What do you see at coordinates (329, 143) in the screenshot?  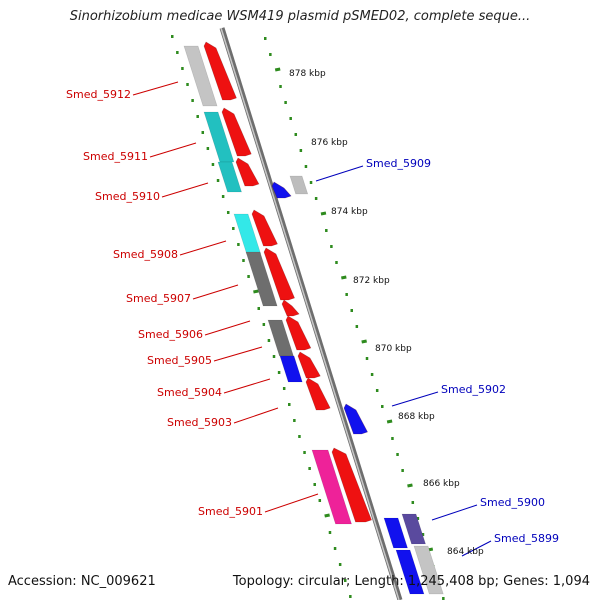 I see `scale-label-876: 876 kbp` at bounding box center [329, 143].